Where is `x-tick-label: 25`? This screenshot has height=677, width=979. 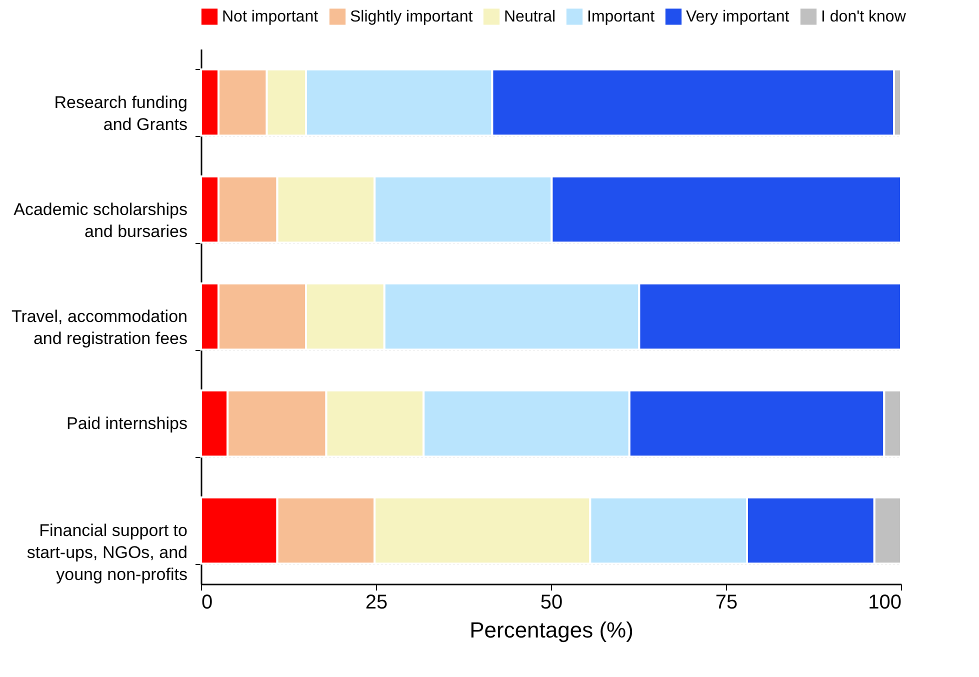 x-tick-label: 25 is located at coordinates (376, 603).